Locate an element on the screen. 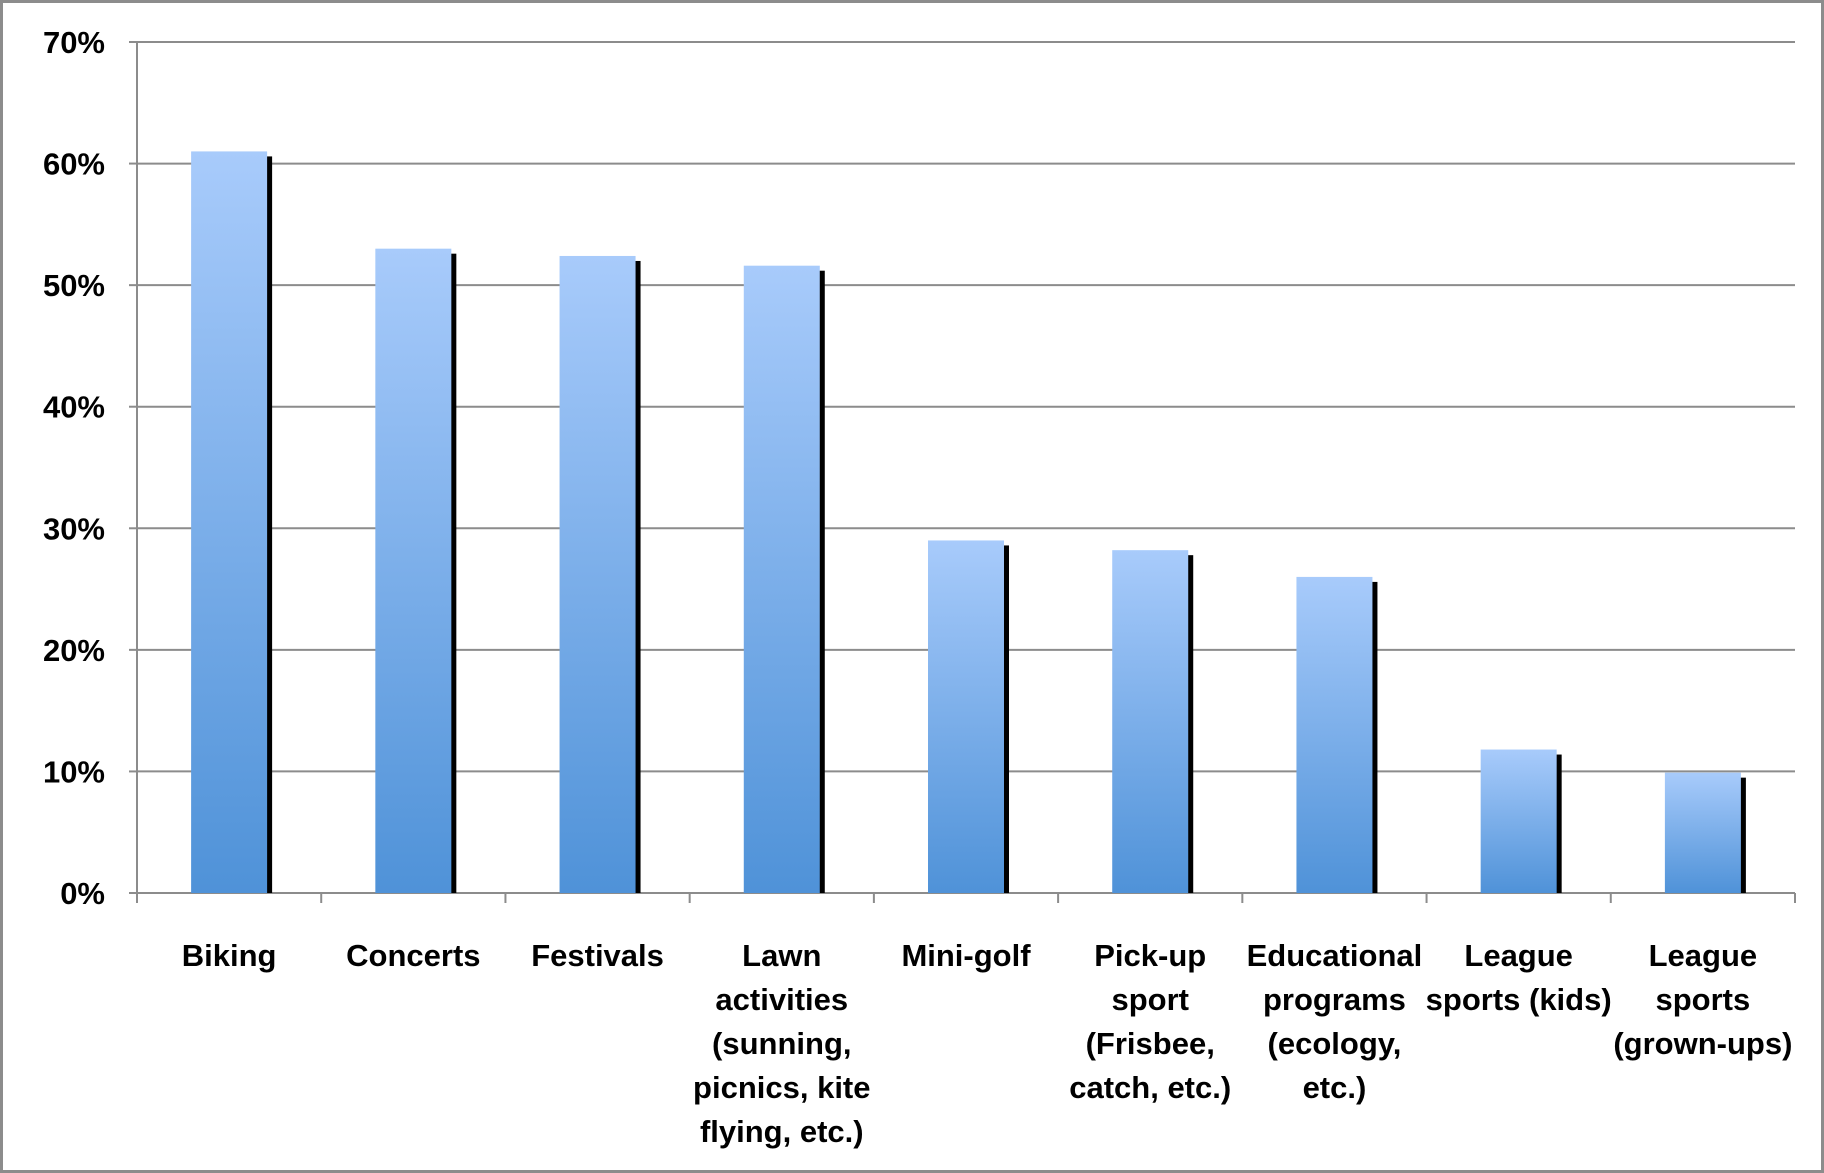 The height and width of the screenshot is (1173, 1824). x-category-label-line: (ecology, is located at coordinates (1335, 1043).